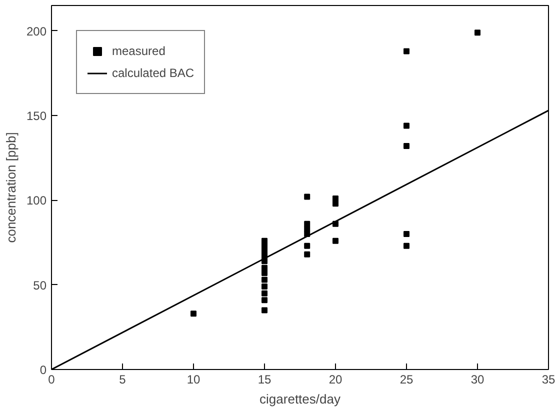 The height and width of the screenshot is (409, 558). What do you see at coordinates (407, 379) in the screenshot?
I see `x-tick-label: 25` at bounding box center [407, 379].